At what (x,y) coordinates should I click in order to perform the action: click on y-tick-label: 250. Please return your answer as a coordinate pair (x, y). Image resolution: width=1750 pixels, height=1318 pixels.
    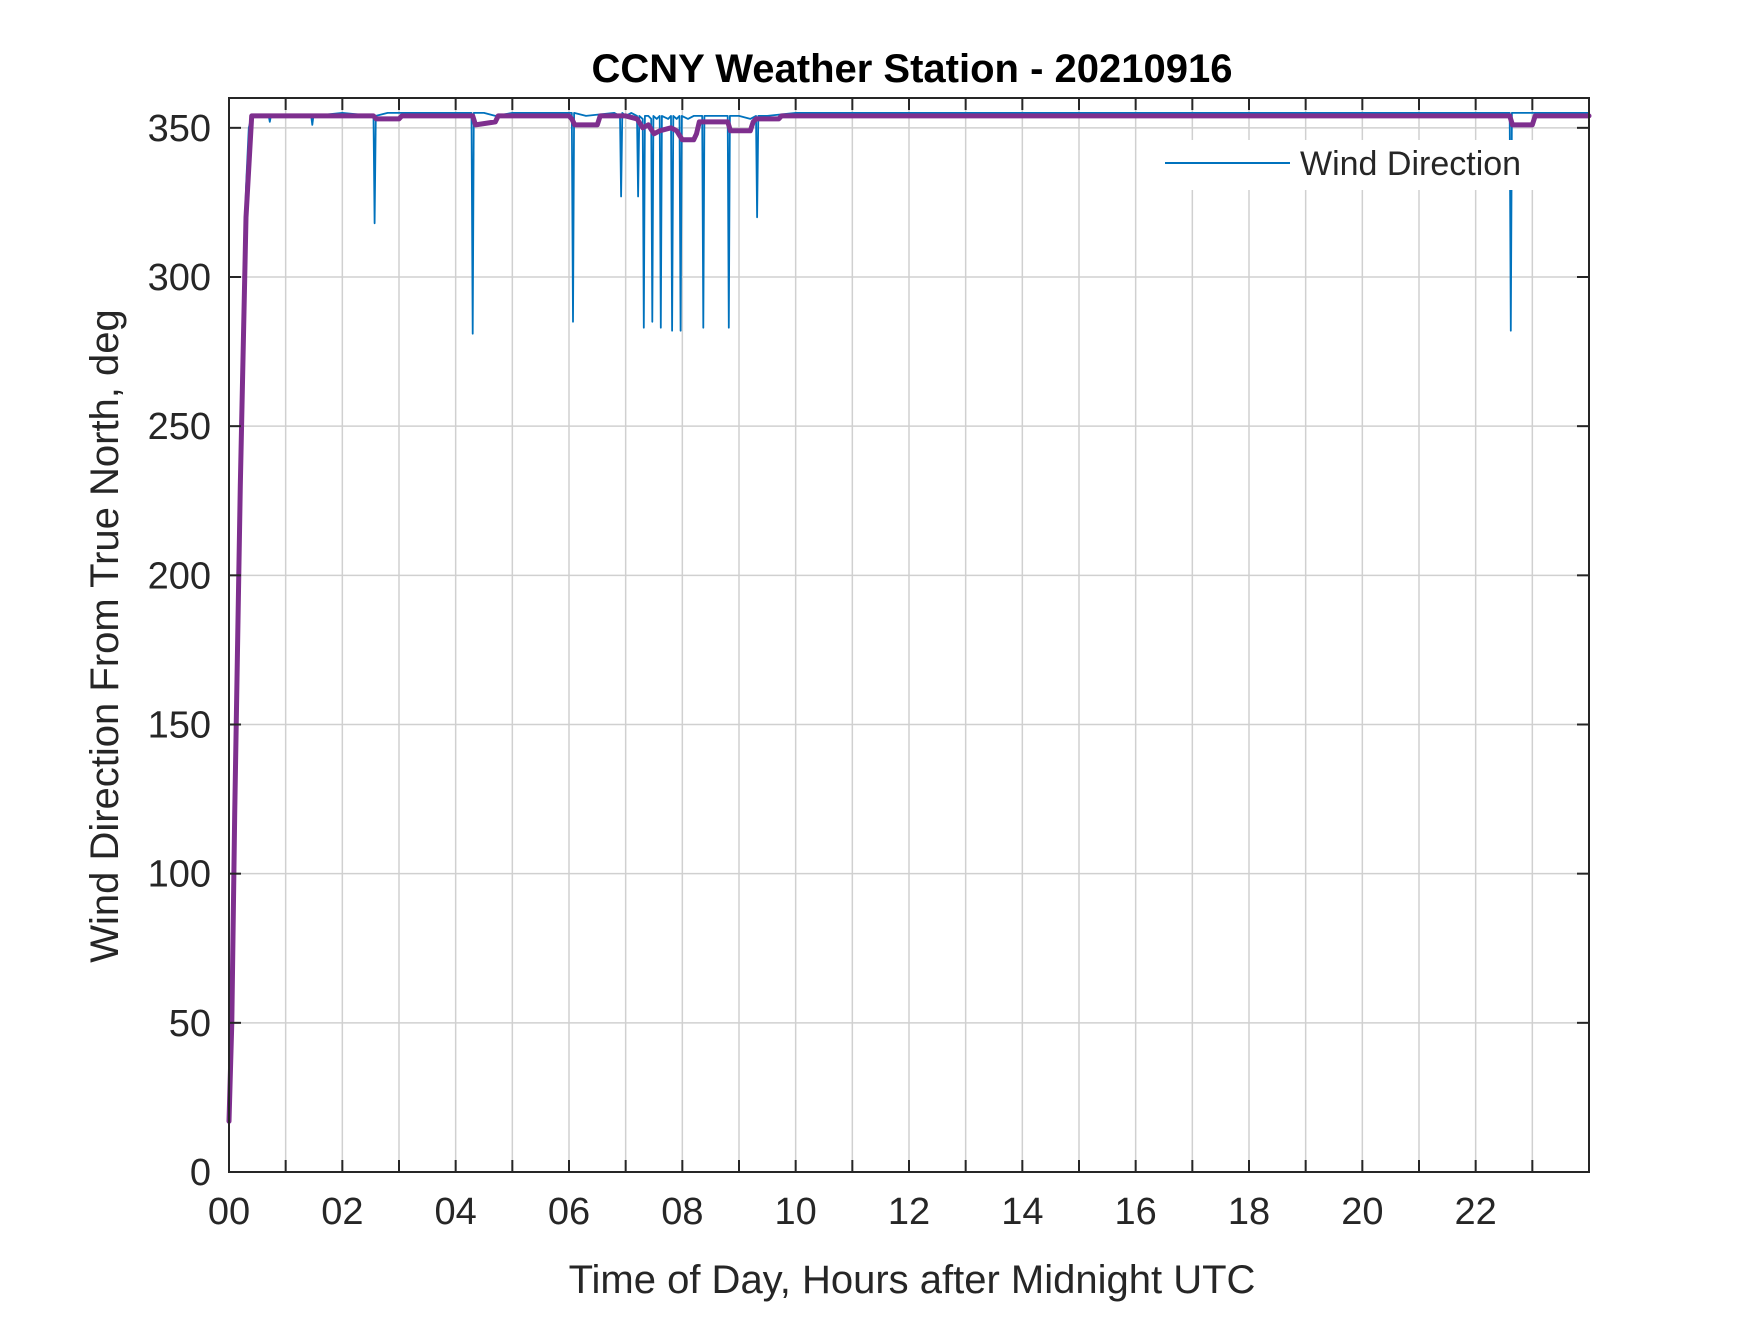
    Looking at the image, I should click on (179, 427).